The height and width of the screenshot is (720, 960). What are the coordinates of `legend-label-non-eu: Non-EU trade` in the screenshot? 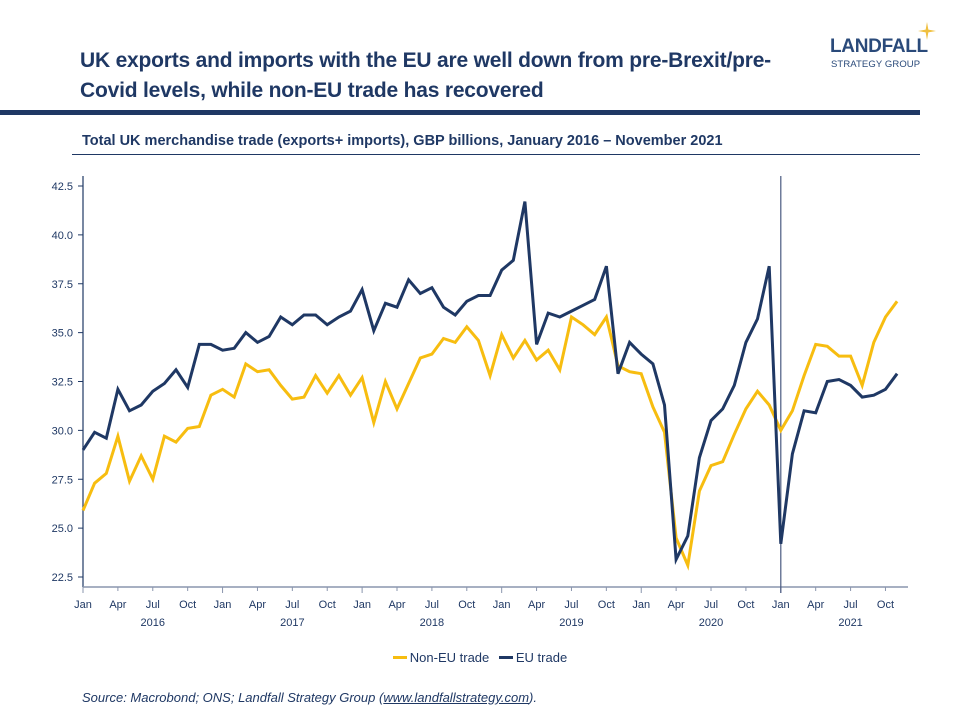 It's located at (449, 657).